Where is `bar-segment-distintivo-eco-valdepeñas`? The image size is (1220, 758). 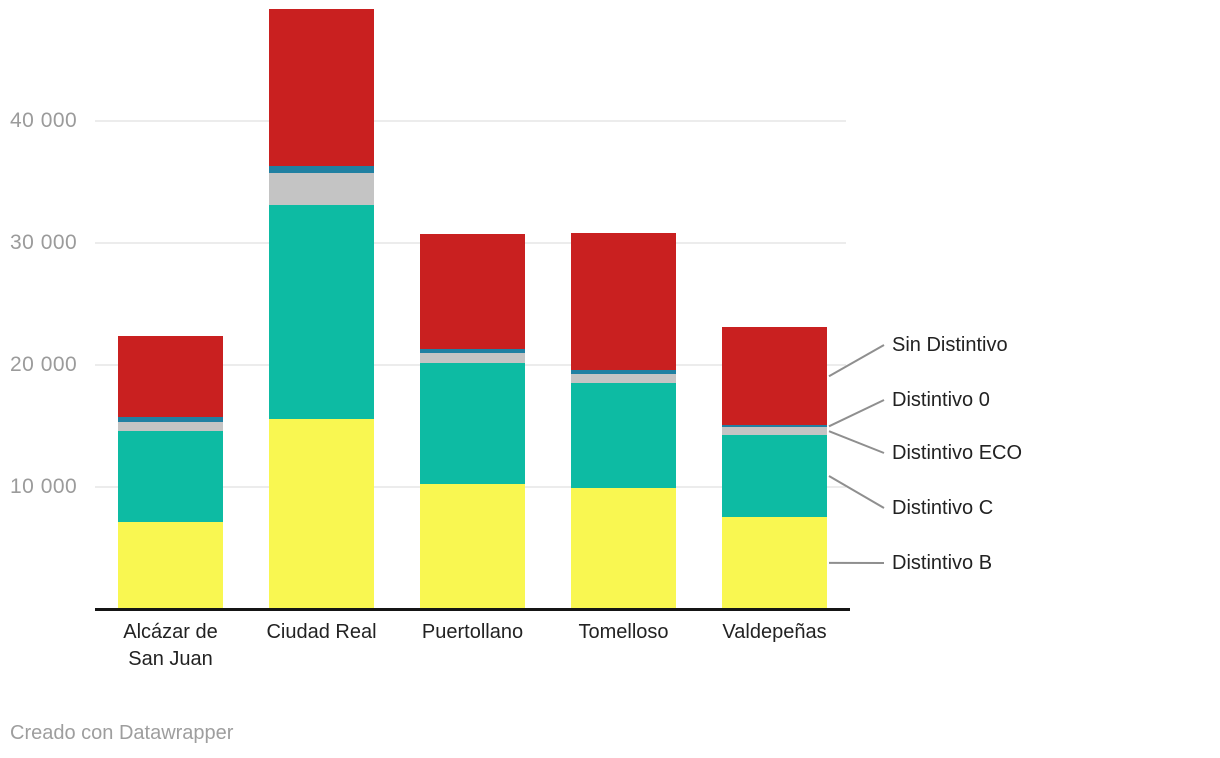 bar-segment-distintivo-eco-valdepeñas is located at coordinates (774, 431).